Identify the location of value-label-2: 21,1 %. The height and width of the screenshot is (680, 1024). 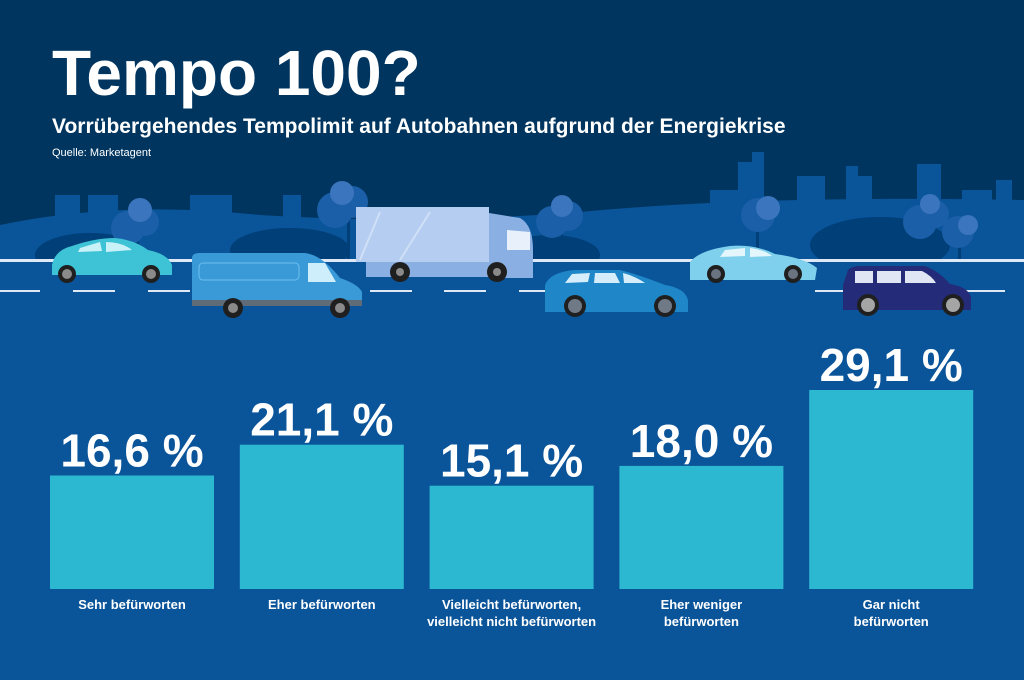
(321, 420).